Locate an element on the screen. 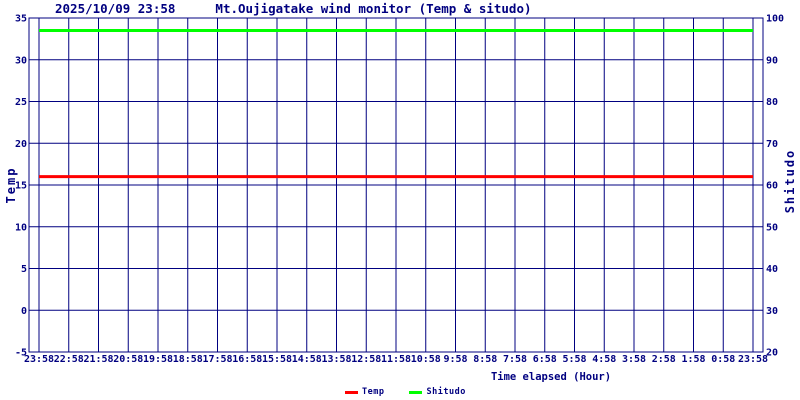 Image resolution: width=800 pixels, height=400 pixels. x-tick-label: 7:58 is located at coordinates (515, 359).